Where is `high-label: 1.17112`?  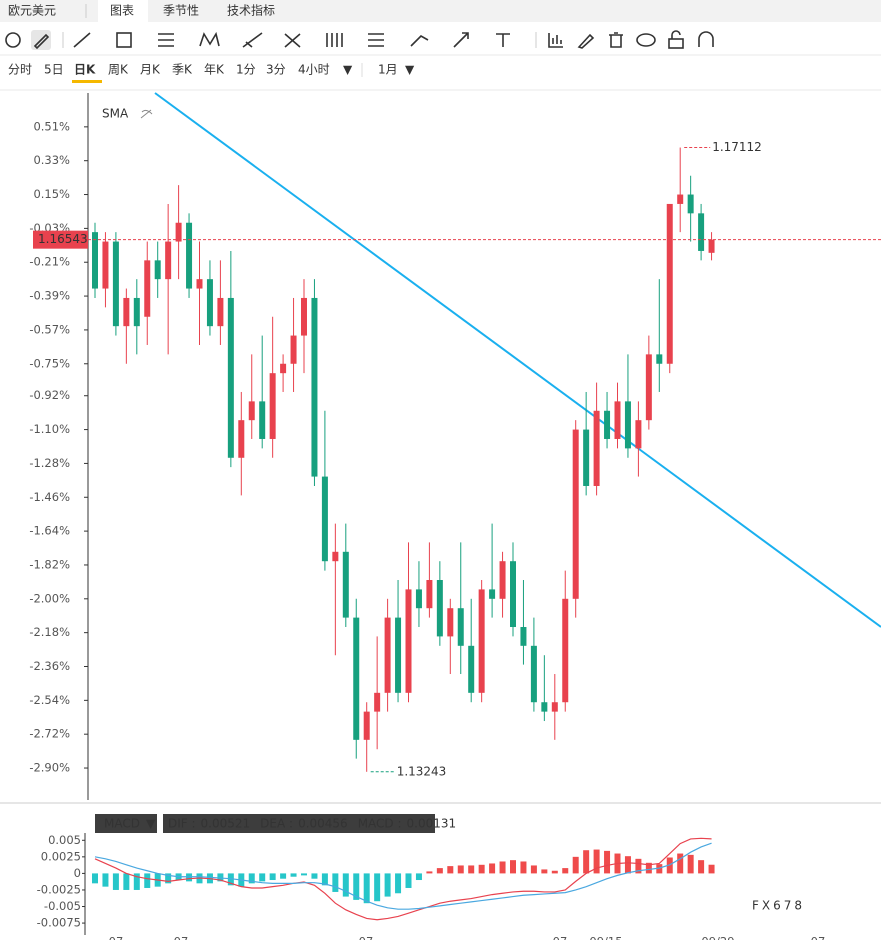
high-label: 1.17112 is located at coordinates (737, 147).